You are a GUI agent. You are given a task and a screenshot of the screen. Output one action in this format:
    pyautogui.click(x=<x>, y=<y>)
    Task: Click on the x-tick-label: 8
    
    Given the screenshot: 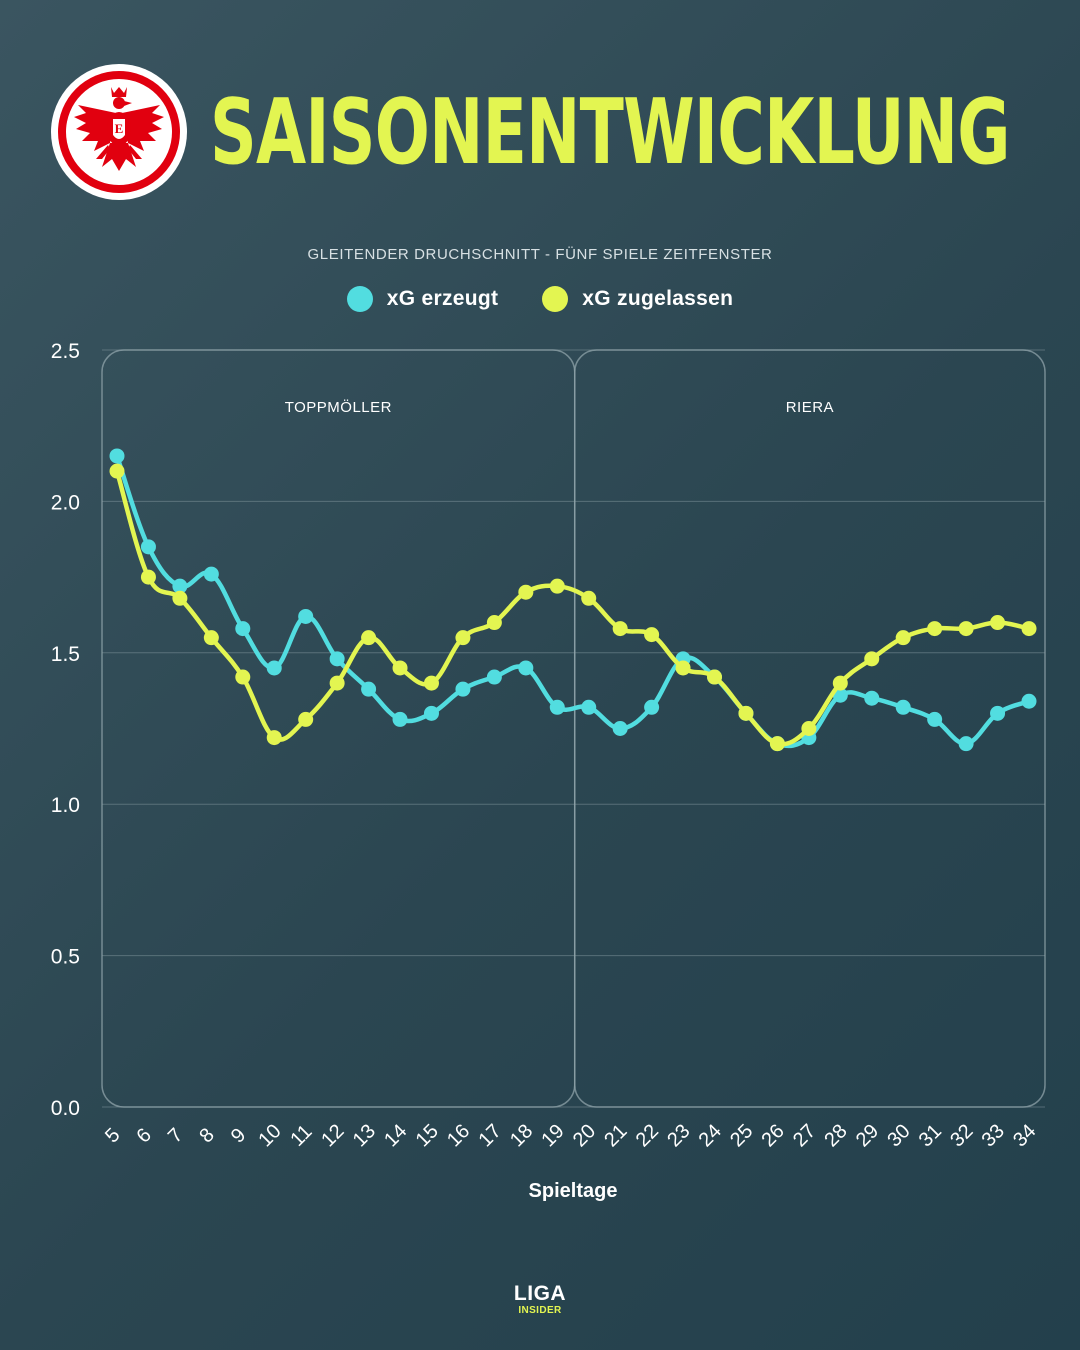 What is the action you would take?
    pyautogui.click(x=206, y=1135)
    